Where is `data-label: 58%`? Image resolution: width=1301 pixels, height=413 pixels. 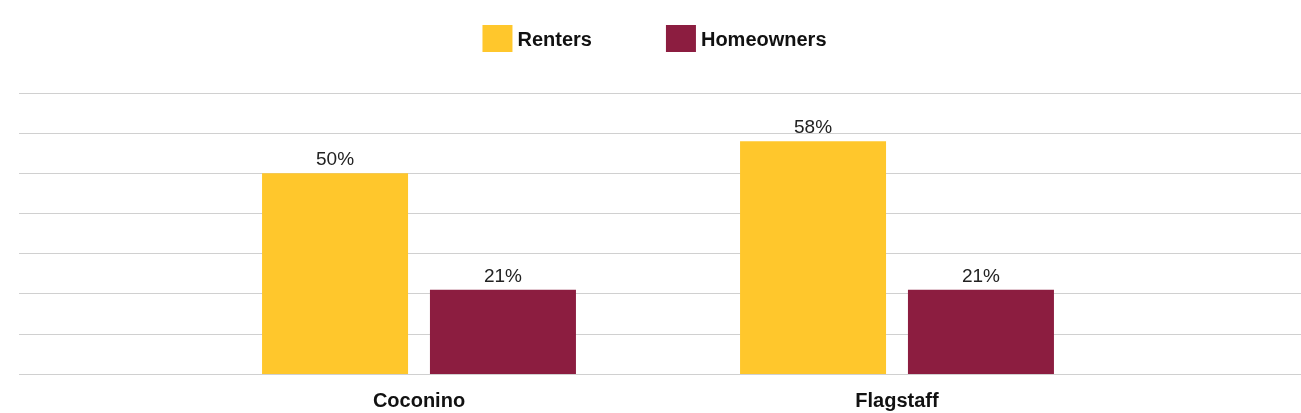
data-label: 58% is located at coordinates (813, 127).